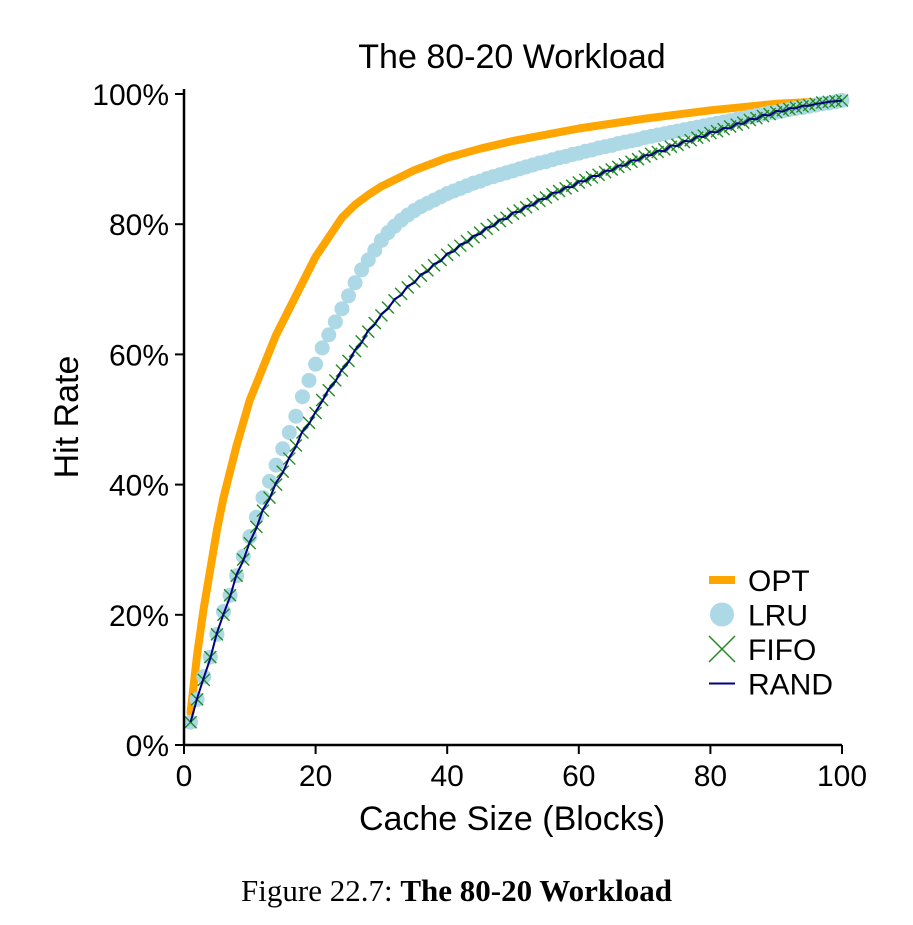 This screenshot has width=913, height=925. What do you see at coordinates (447, 776) in the screenshot?
I see `x-tick-label: 40` at bounding box center [447, 776].